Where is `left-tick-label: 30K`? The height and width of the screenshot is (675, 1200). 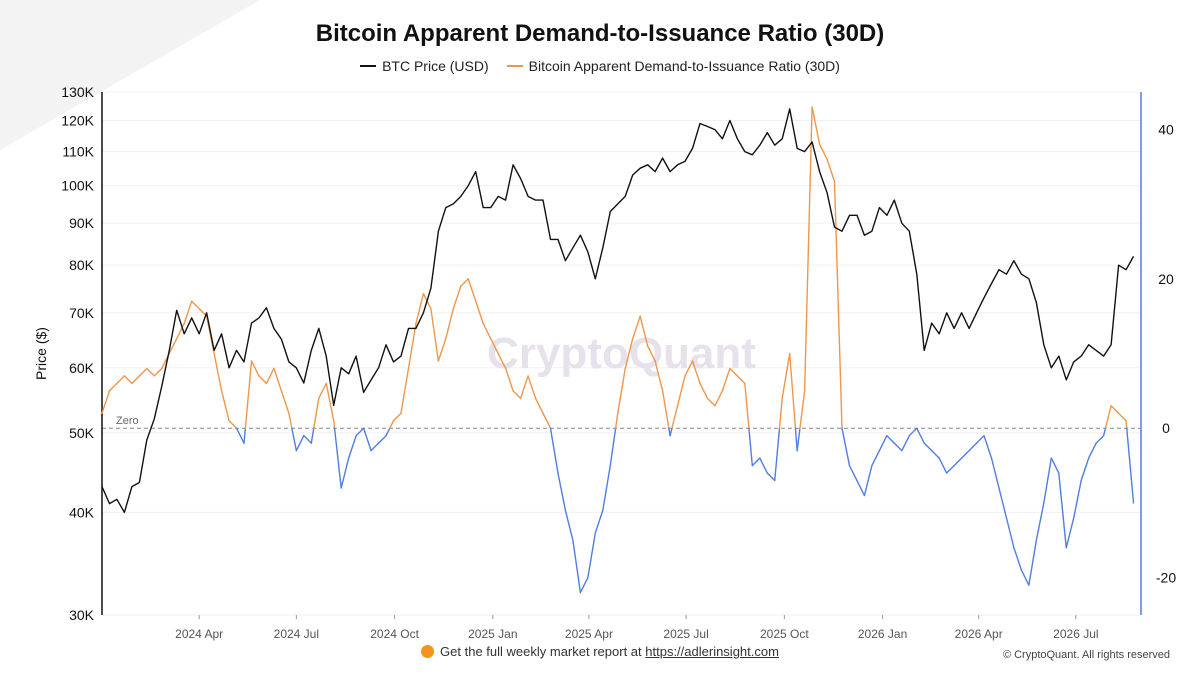
left-tick-label: 30K is located at coordinates (82, 615).